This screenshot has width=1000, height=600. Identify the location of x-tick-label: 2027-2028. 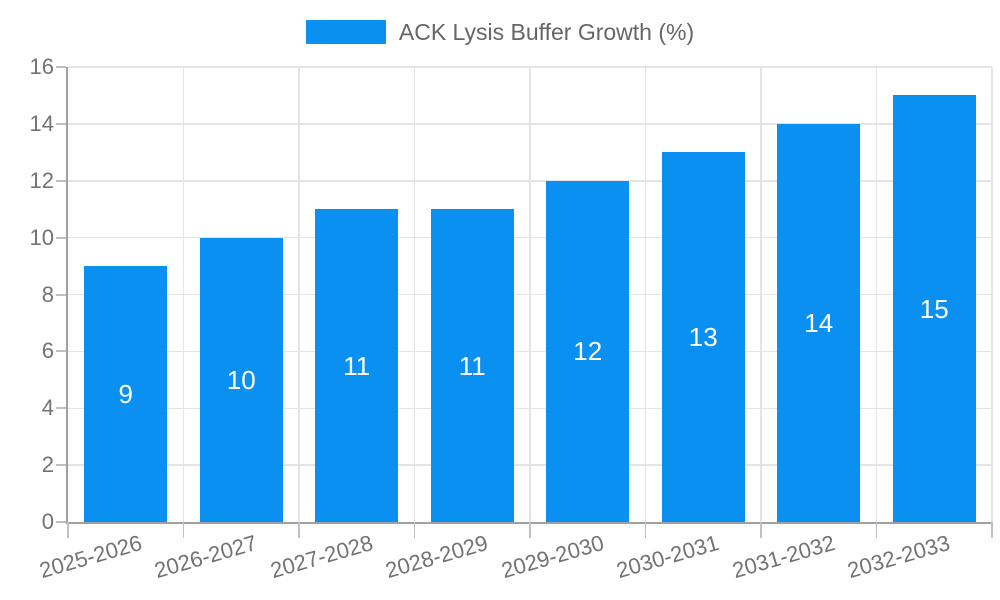
(321, 557).